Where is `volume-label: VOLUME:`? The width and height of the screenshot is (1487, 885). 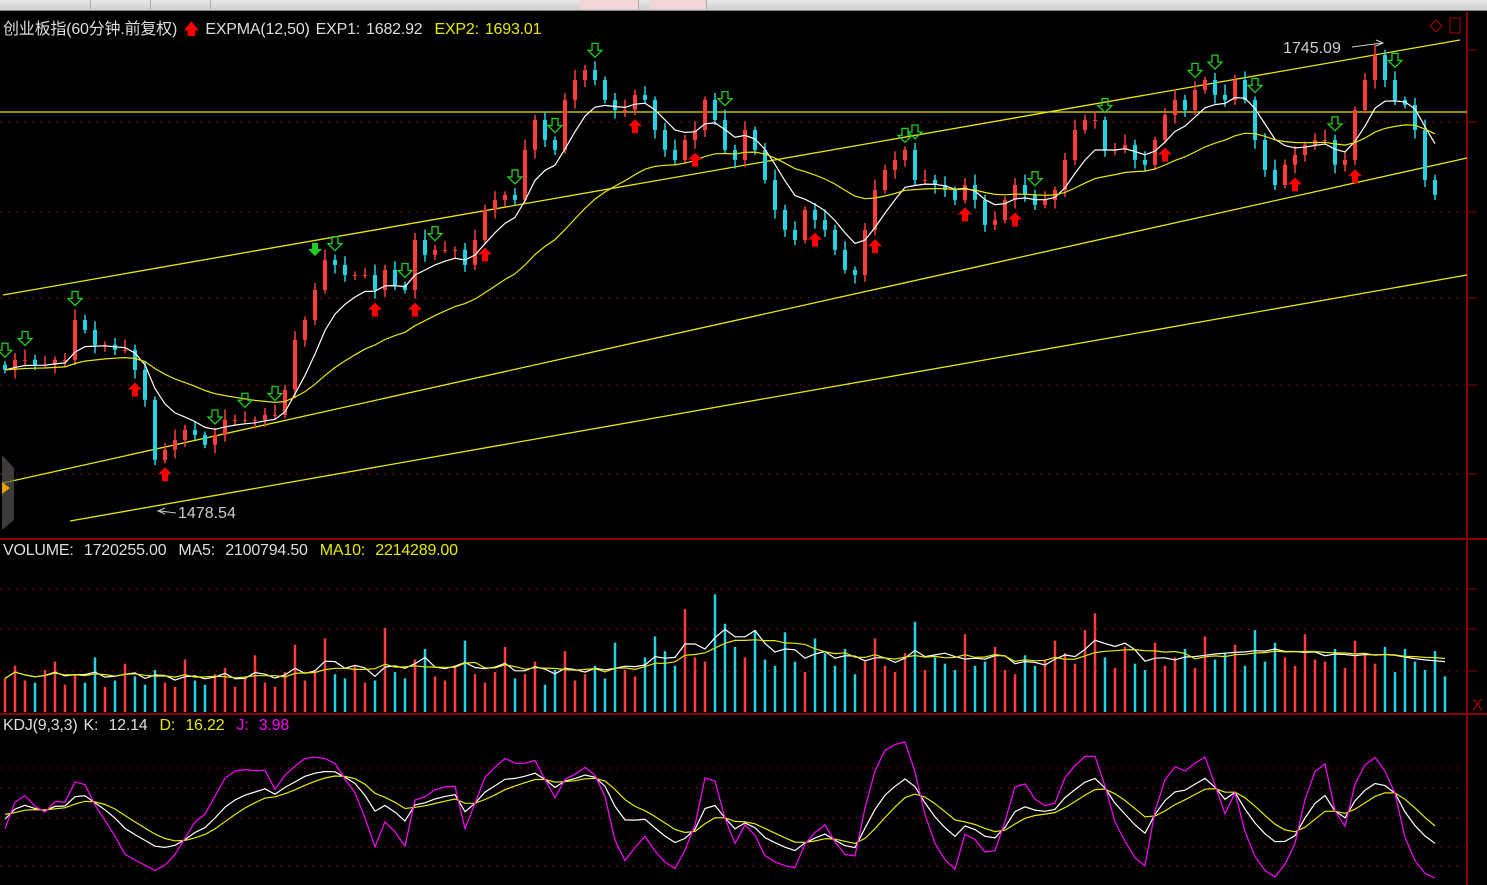
volume-label: VOLUME: is located at coordinates (38, 550).